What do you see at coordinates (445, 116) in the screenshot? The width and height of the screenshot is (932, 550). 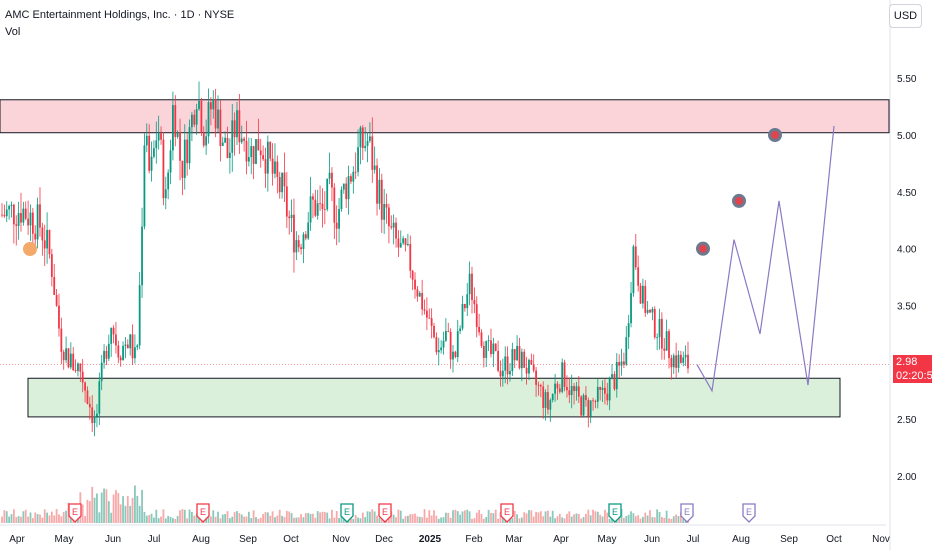 I see `resistance-zone` at bounding box center [445, 116].